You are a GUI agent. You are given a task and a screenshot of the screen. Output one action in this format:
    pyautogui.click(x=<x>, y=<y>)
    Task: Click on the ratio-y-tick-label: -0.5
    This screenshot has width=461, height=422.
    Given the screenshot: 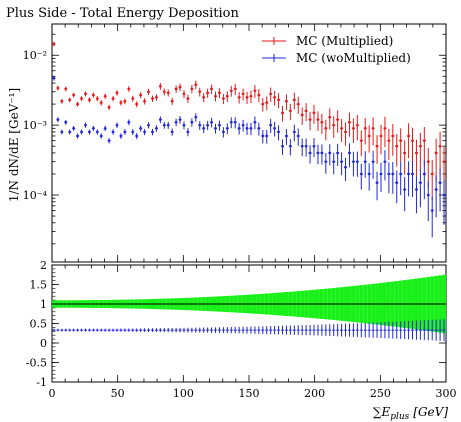 What is the action you would take?
    pyautogui.click(x=36, y=363)
    